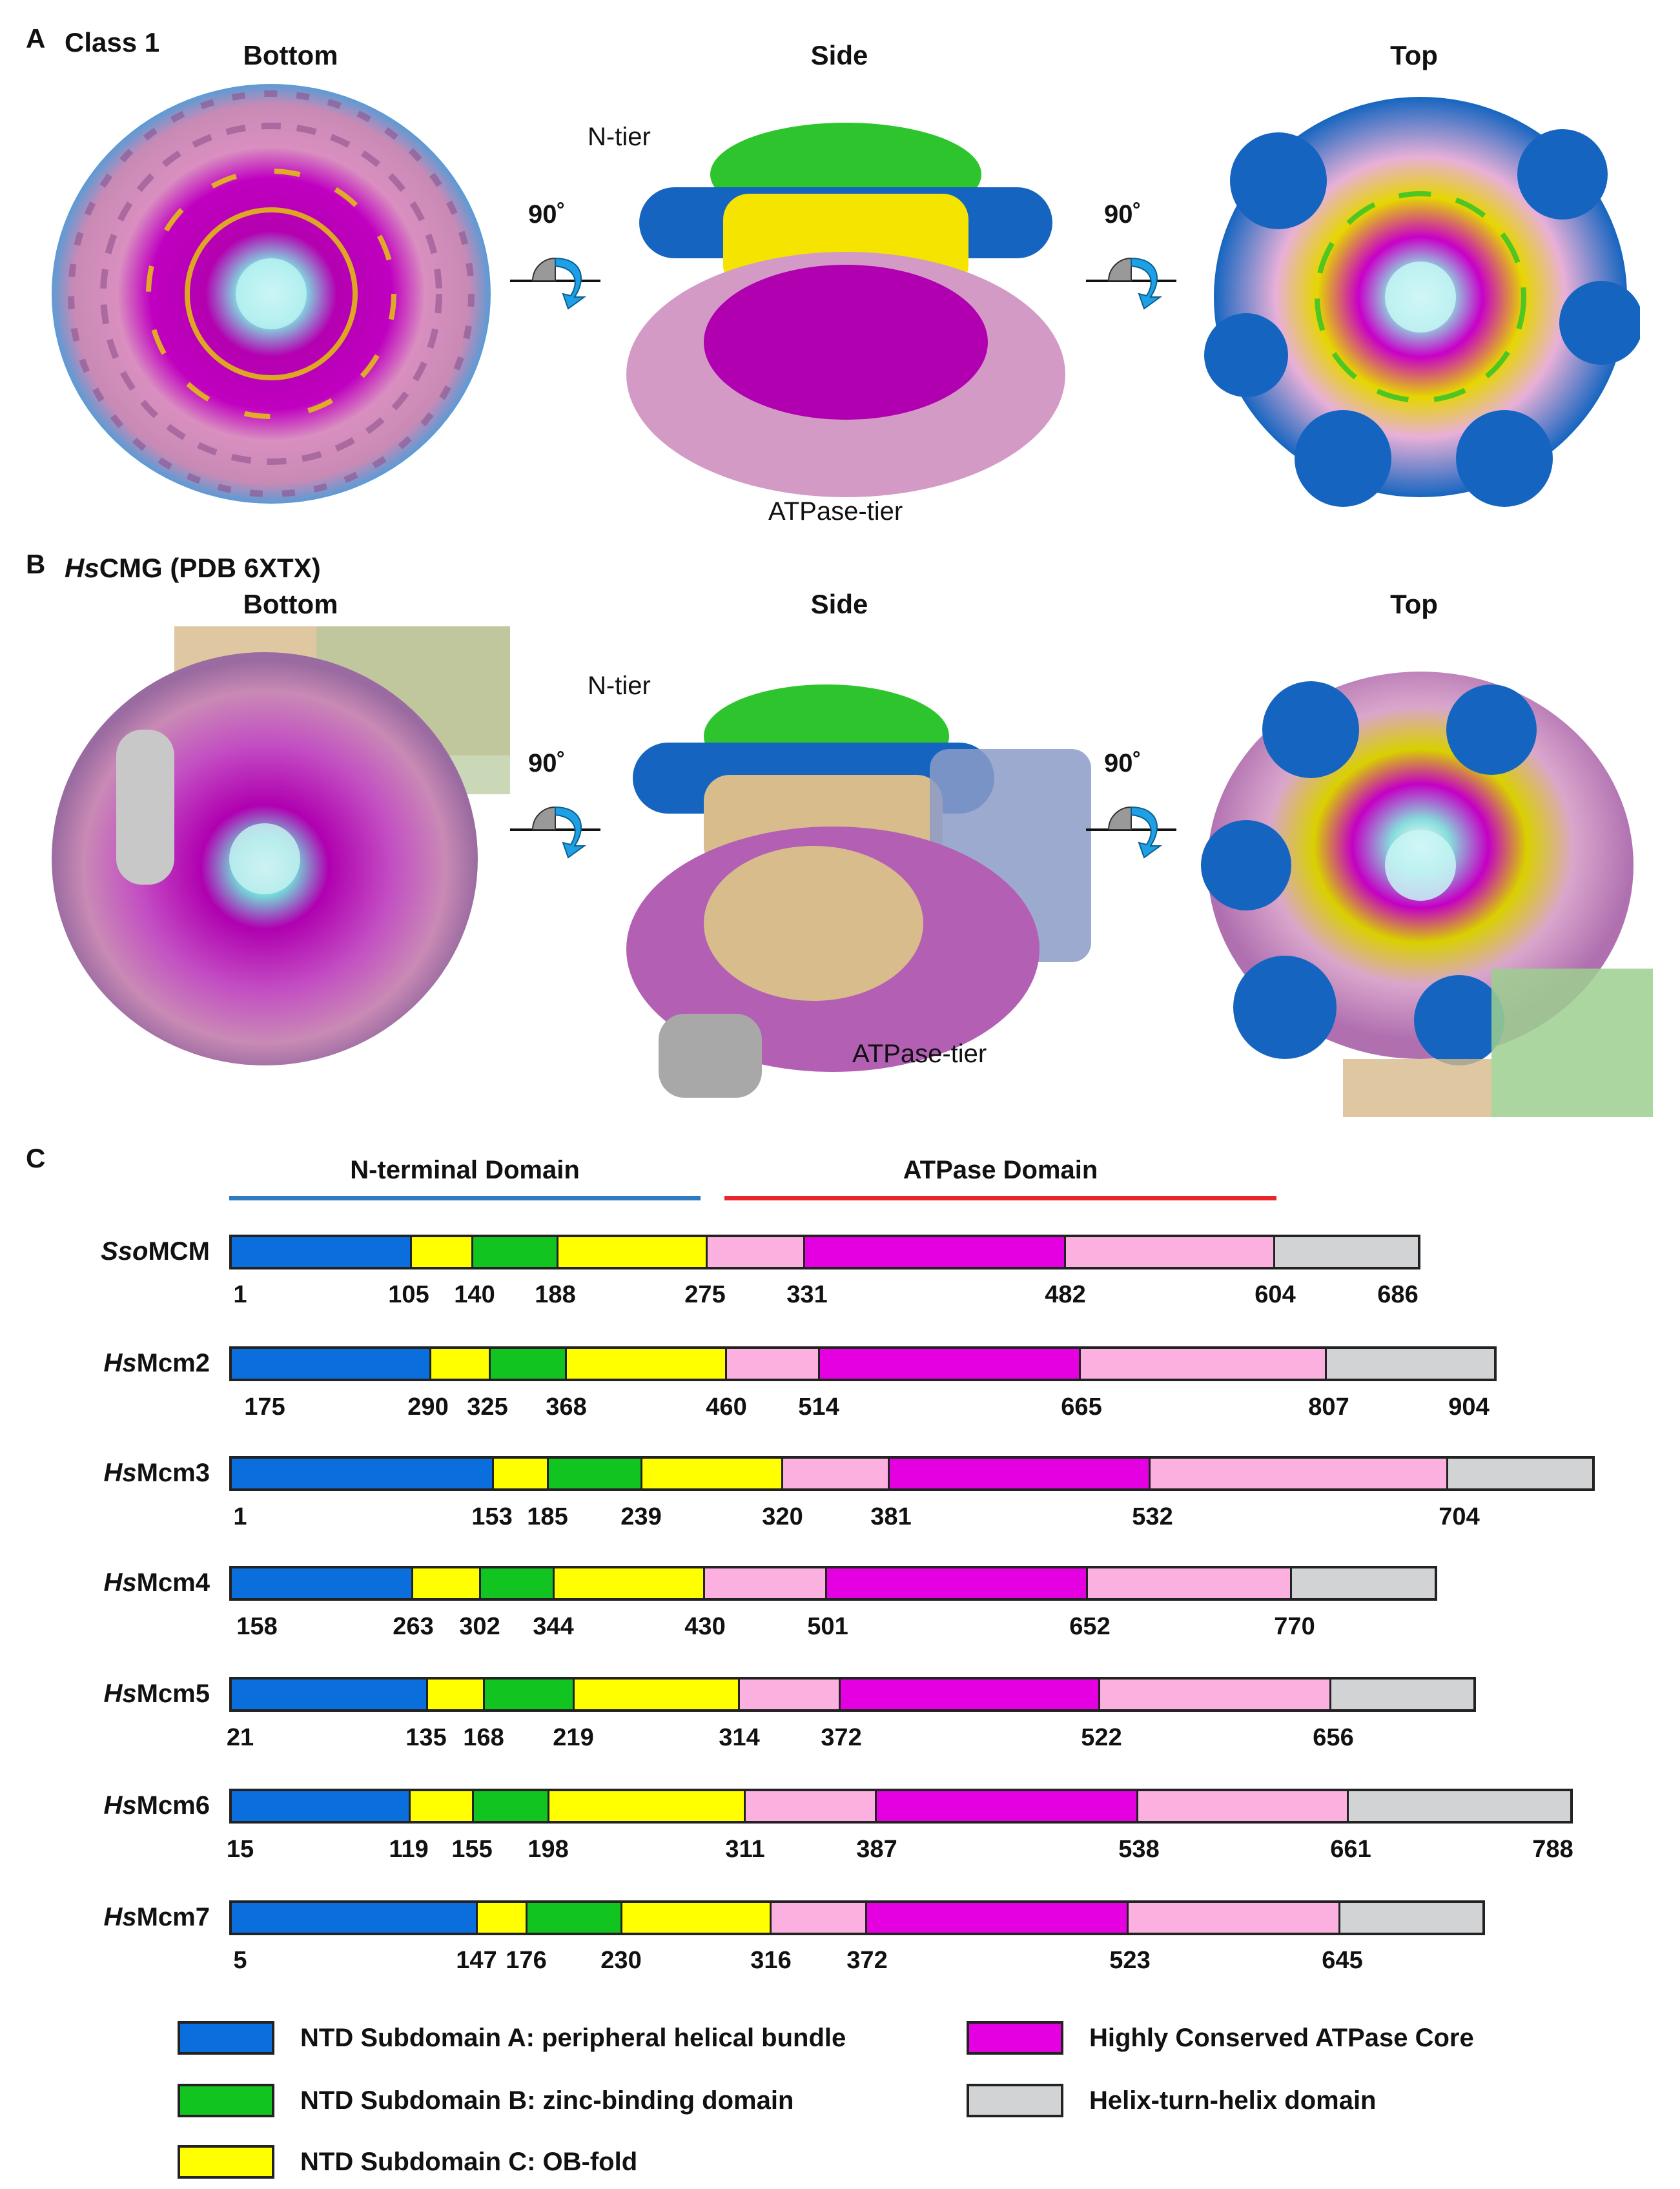 The height and width of the screenshot is (2189, 1680). I want to click on residue-position-label: 770, so click(1294, 1626).